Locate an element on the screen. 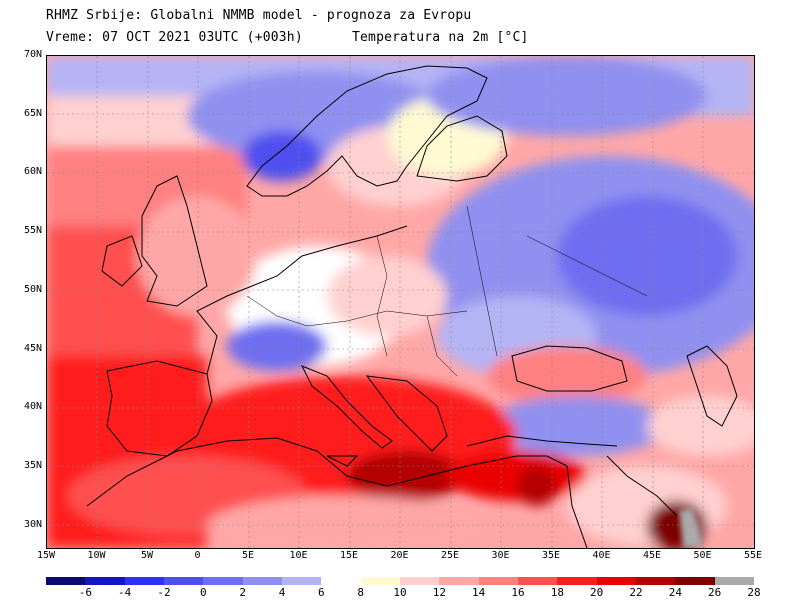 The height and width of the screenshot is (600, 800). longitude-label: 35E is located at coordinates (551, 555).